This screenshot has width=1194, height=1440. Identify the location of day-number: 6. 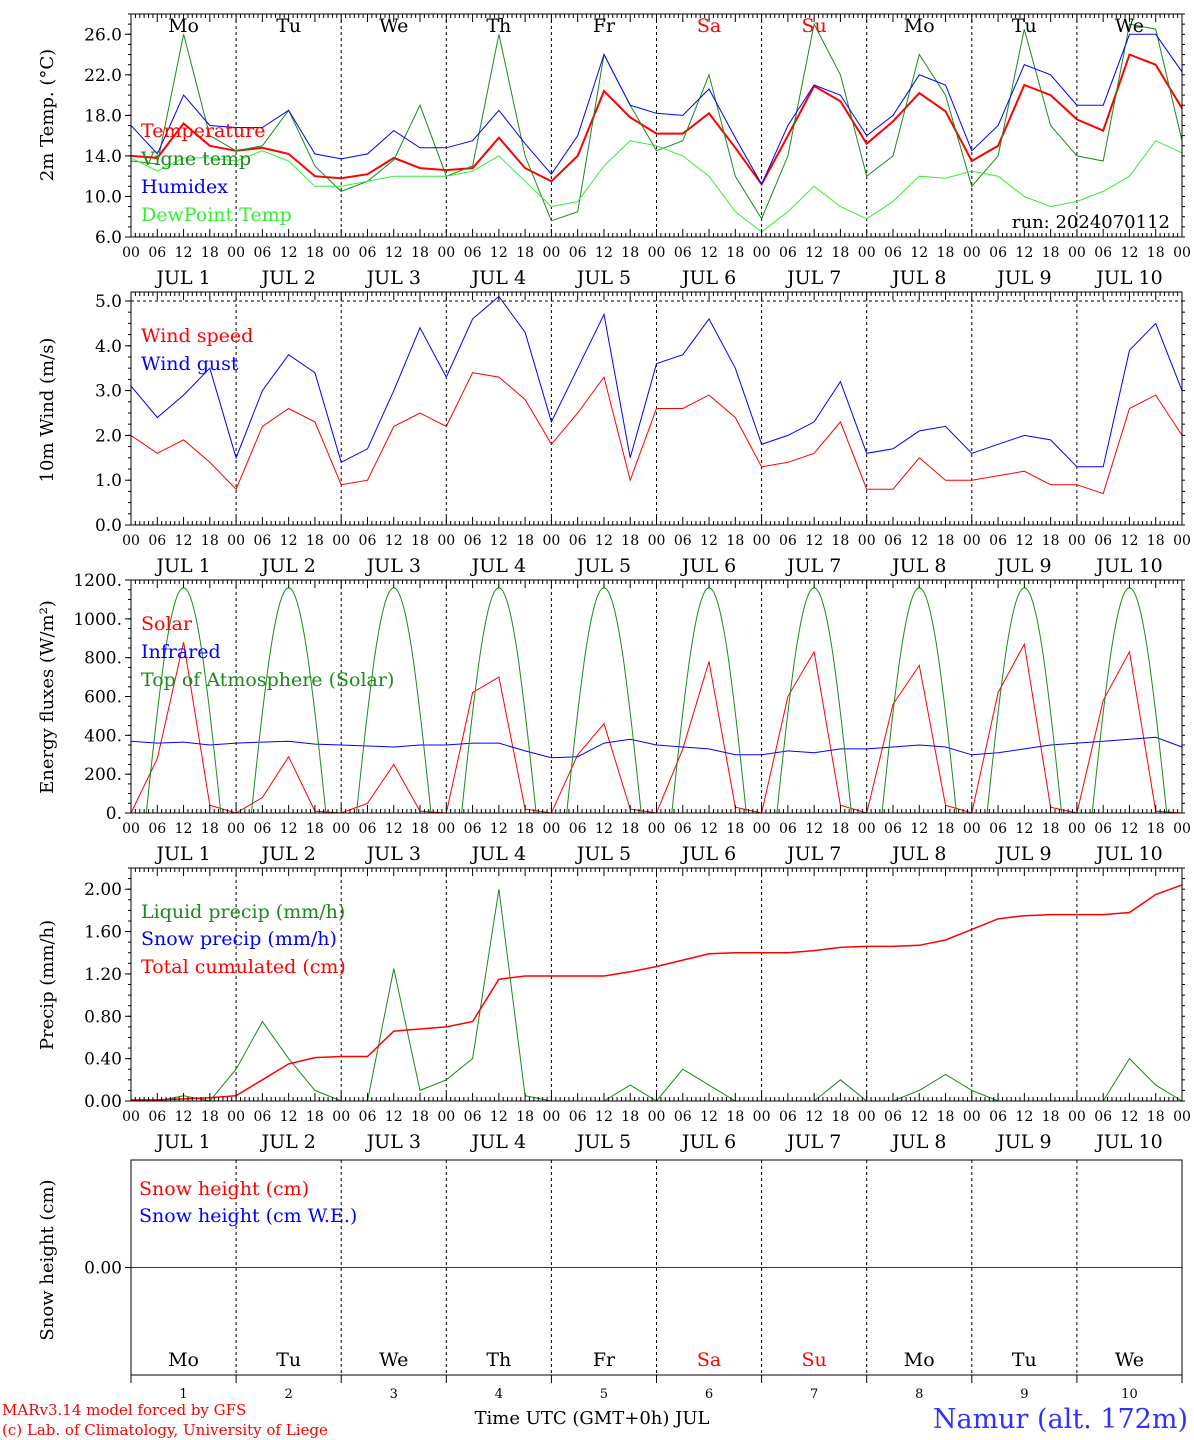
(709, 1394).